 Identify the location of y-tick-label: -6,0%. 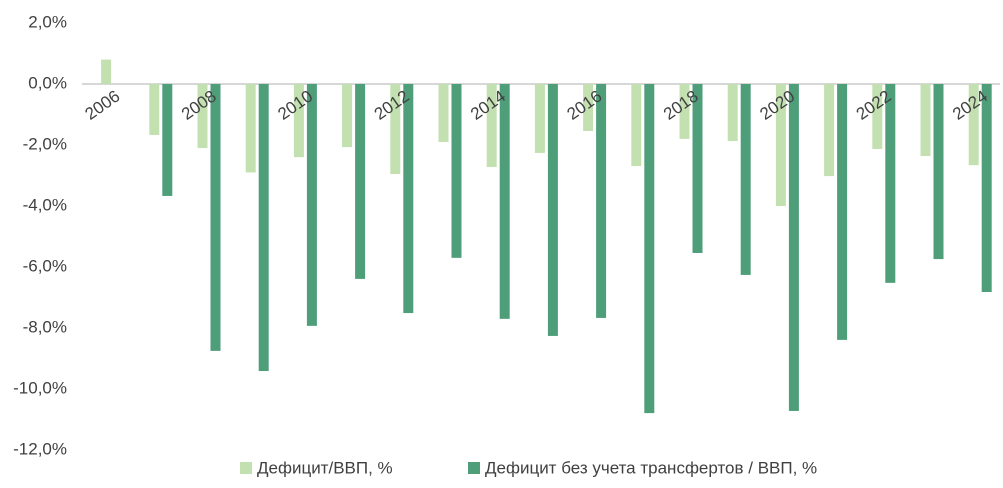
(45, 265).